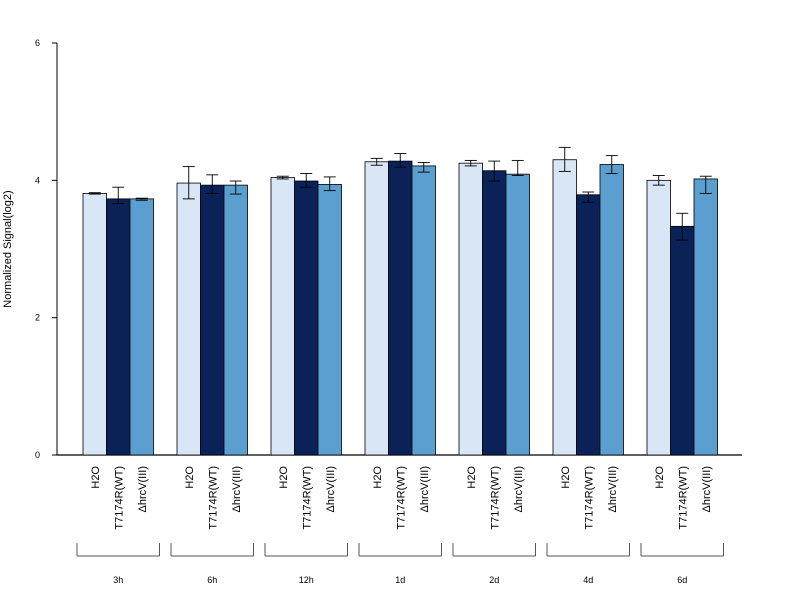 This screenshot has width=800, height=605. What do you see at coordinates (306, 580) in the screenshot?
I see `group-label: 12h` at bounding box center [306, 580].